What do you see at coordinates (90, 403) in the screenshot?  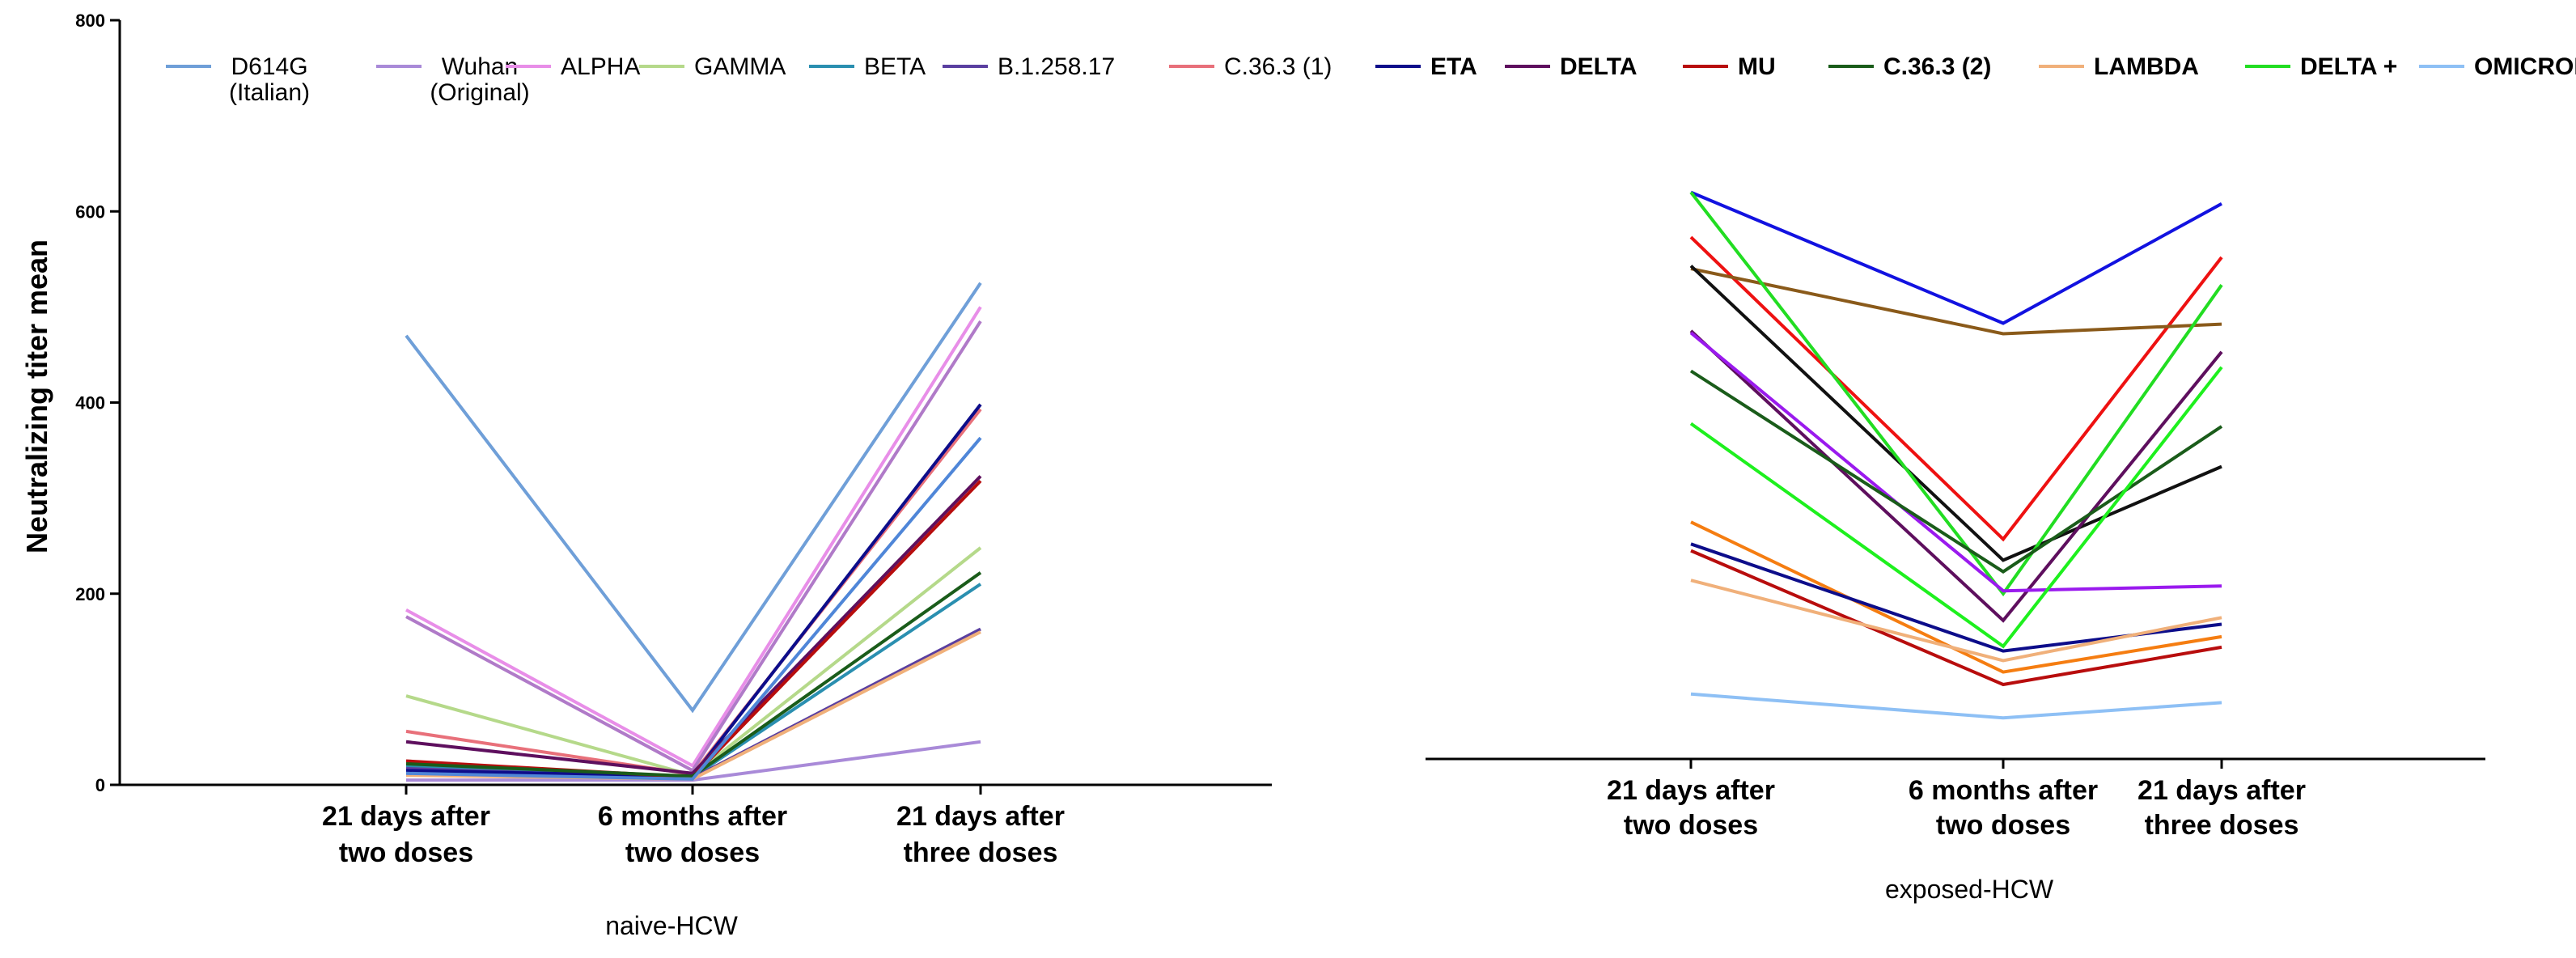 I see `y-tick-label: 400` at bounding box center [90, 403].